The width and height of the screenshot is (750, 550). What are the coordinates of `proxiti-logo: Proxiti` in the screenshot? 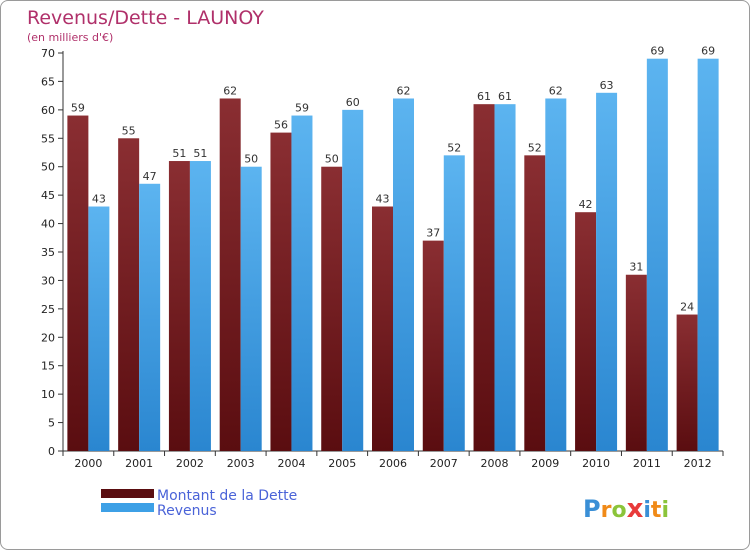 It's located at (626, 509).